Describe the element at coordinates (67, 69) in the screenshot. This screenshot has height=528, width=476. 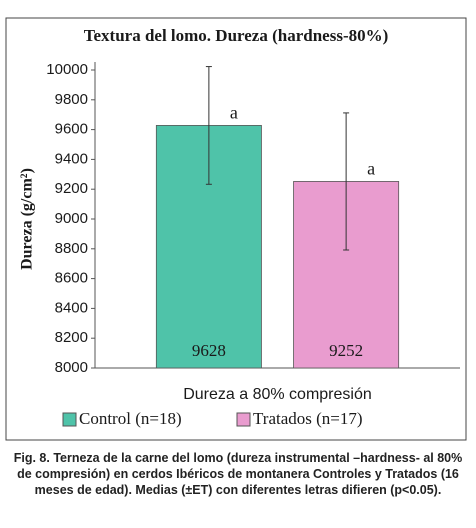
I see `y-tick-label: 10000` at that location.